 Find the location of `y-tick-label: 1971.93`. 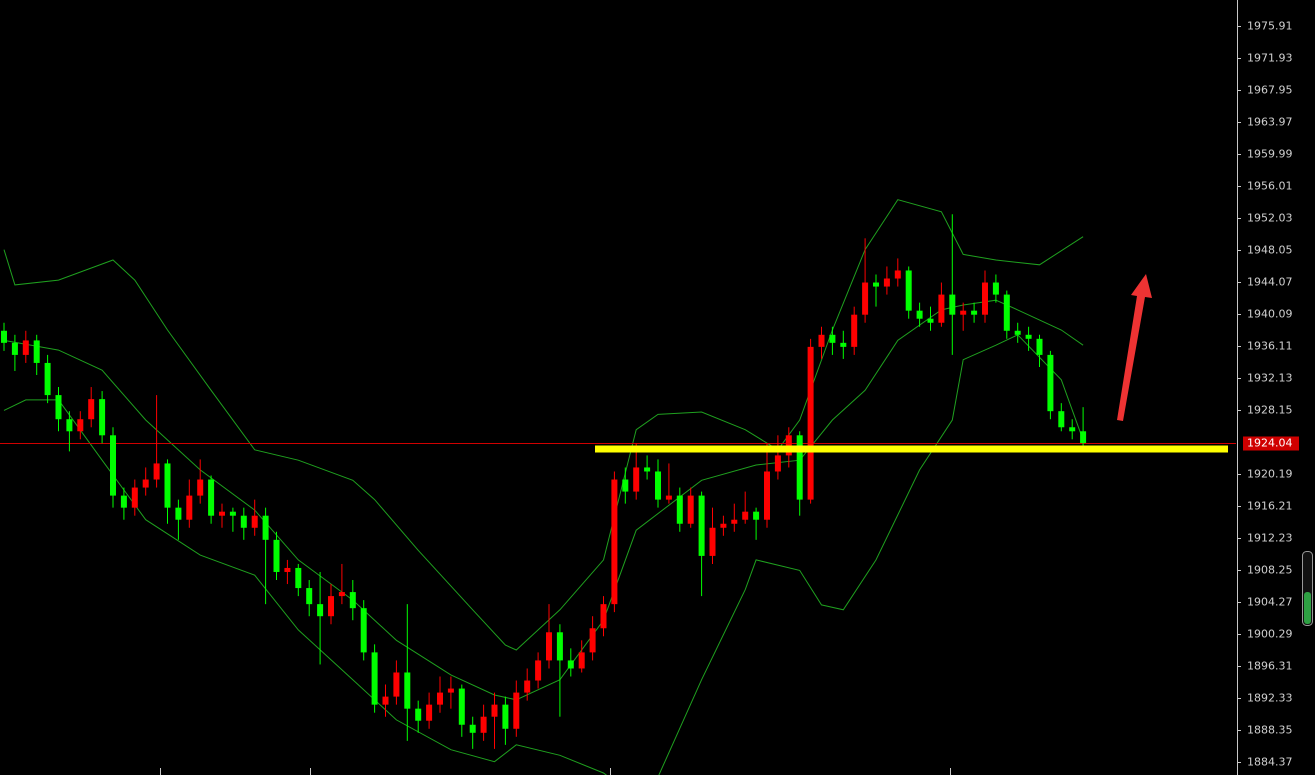

y-tick-label: 1971.93 is located at coordinates (1270, 58).